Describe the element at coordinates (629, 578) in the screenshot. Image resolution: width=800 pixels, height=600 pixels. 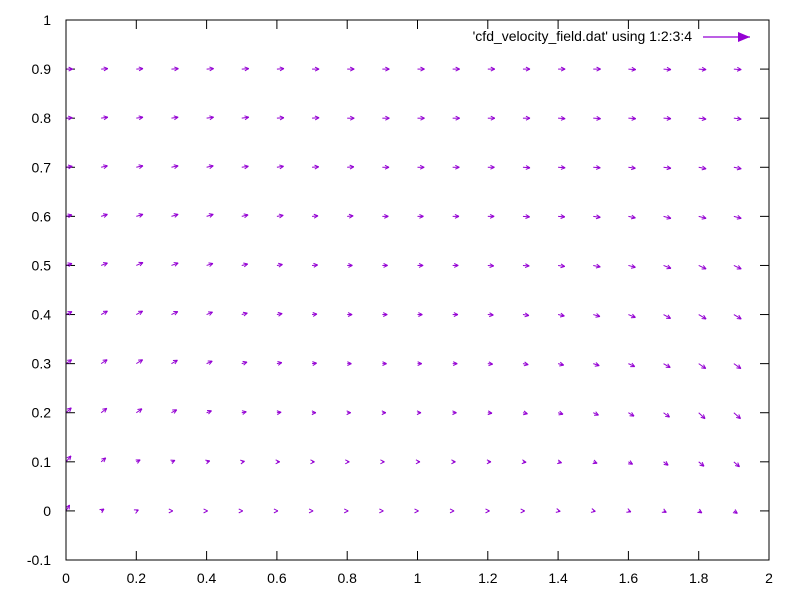
I see `x-tick-label: 1.6` at that location.